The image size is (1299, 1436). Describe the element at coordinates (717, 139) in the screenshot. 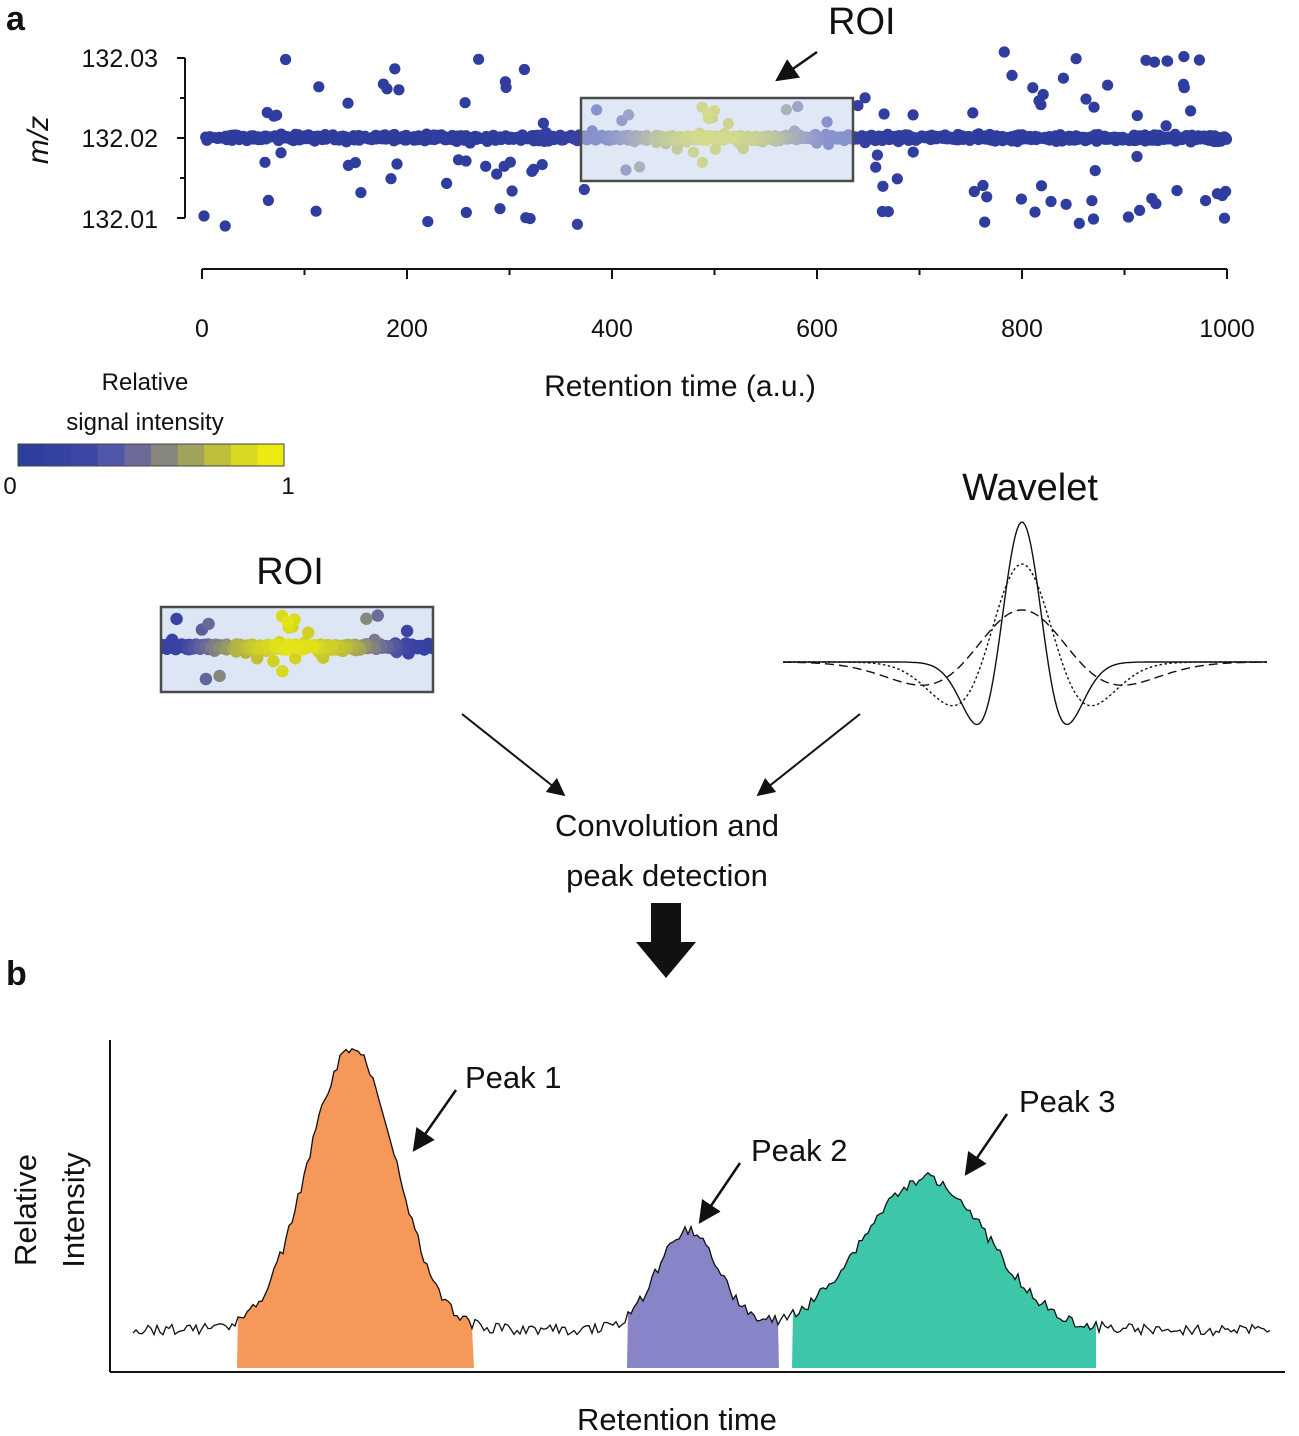

I see `roi-box` at that location.